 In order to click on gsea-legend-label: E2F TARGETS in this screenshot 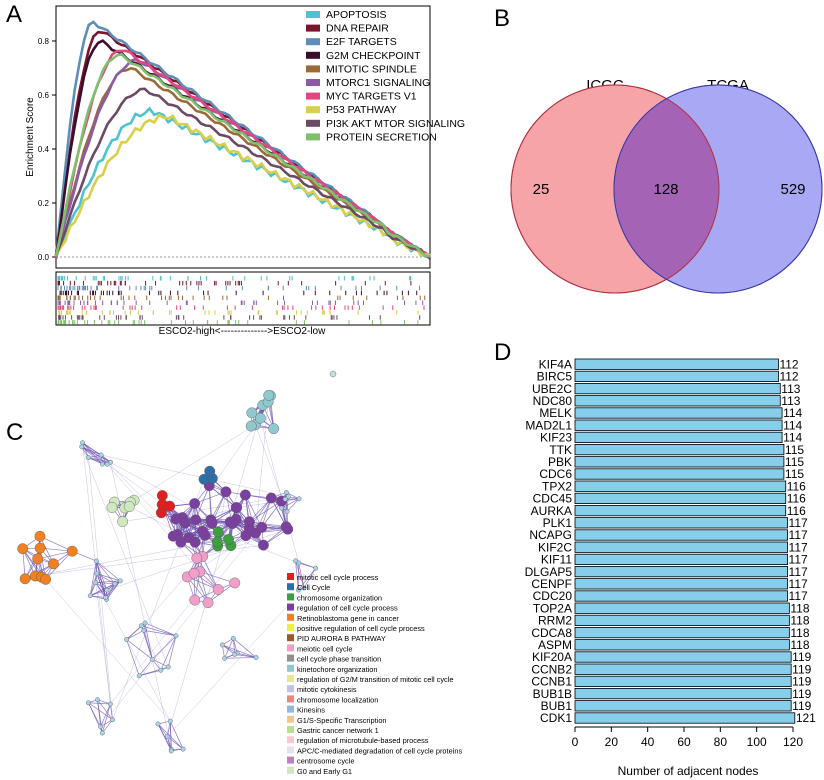, I will do `click(361, 42)`.